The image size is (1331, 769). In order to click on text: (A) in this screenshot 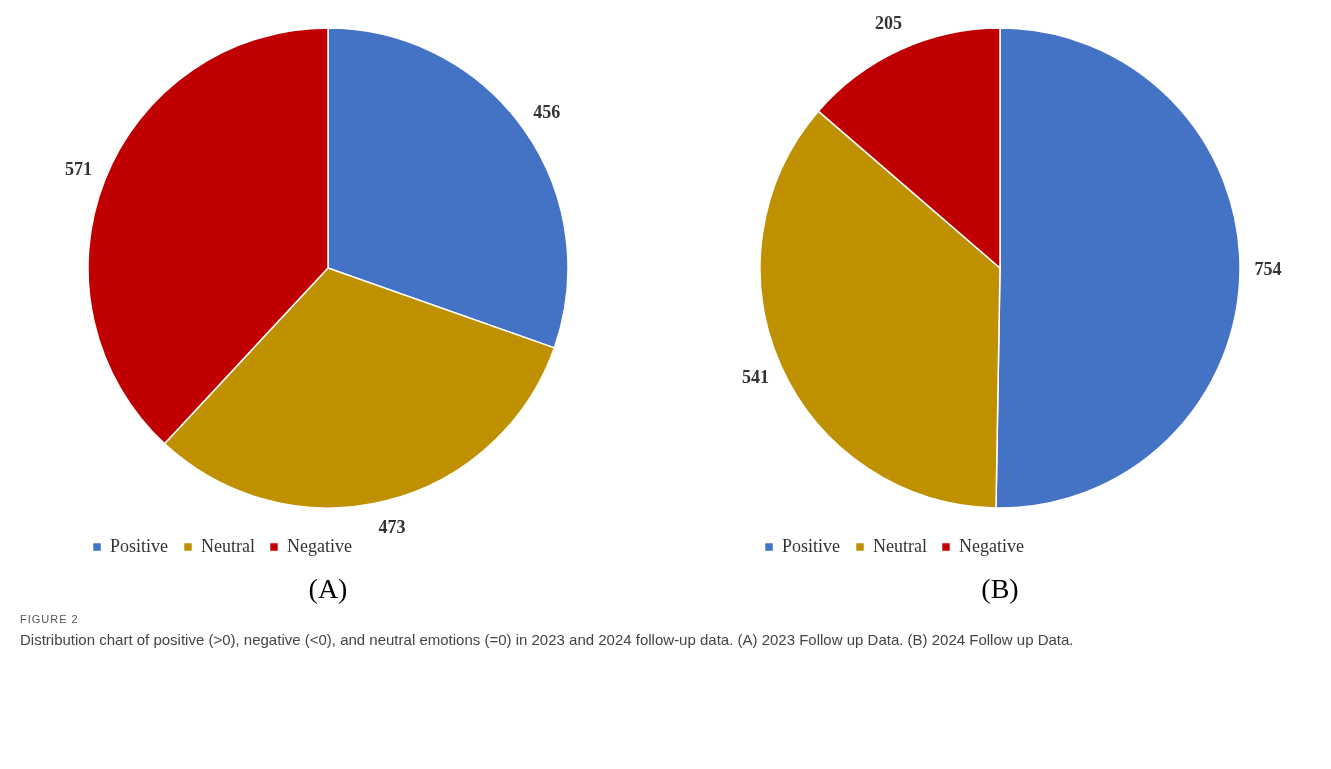, I will do `click(328, 588)`.